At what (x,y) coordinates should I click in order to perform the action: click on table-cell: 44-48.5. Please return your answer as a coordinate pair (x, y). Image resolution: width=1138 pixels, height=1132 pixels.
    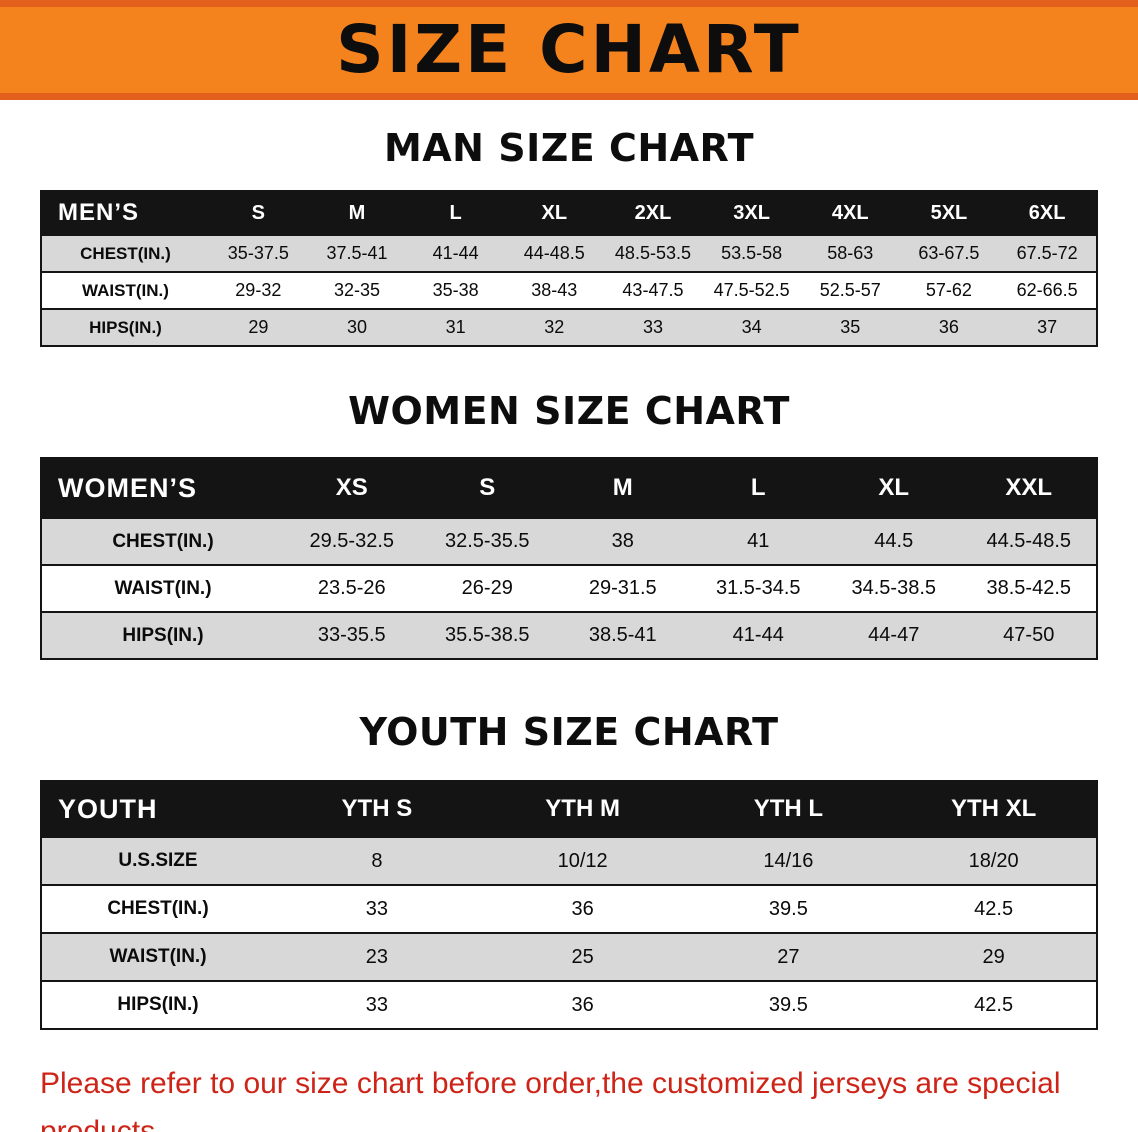
    Looking at the image, I should click on (554, 253).